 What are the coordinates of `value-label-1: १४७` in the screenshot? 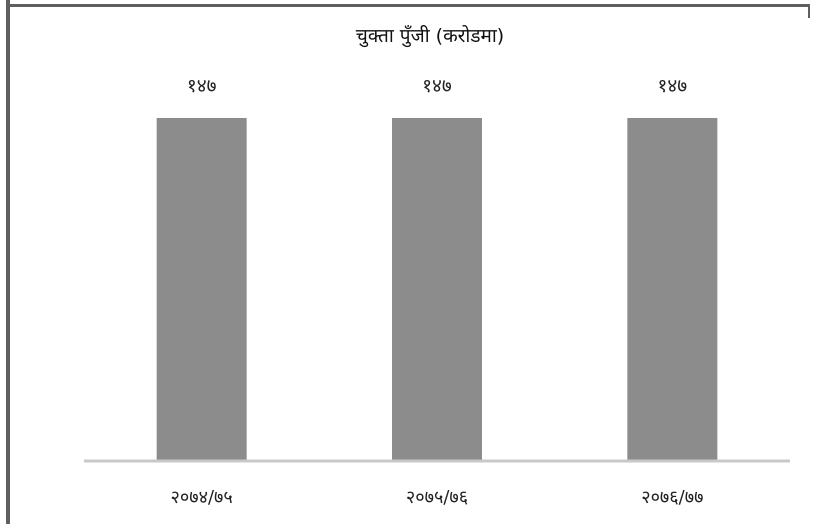 It's located at (202, 86).